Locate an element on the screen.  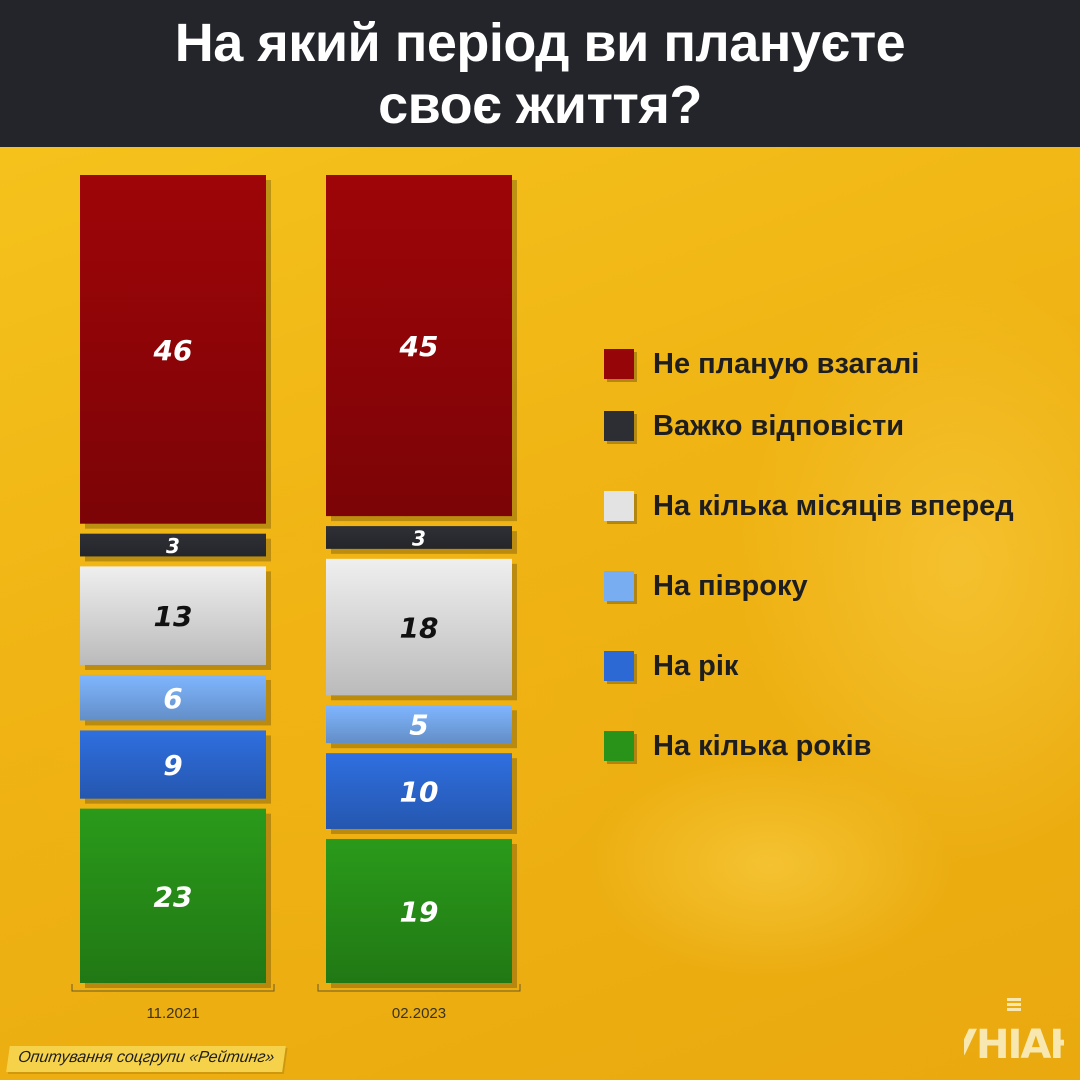
x-tick-label: 11.2021 is located at coordinates (172, 1013).